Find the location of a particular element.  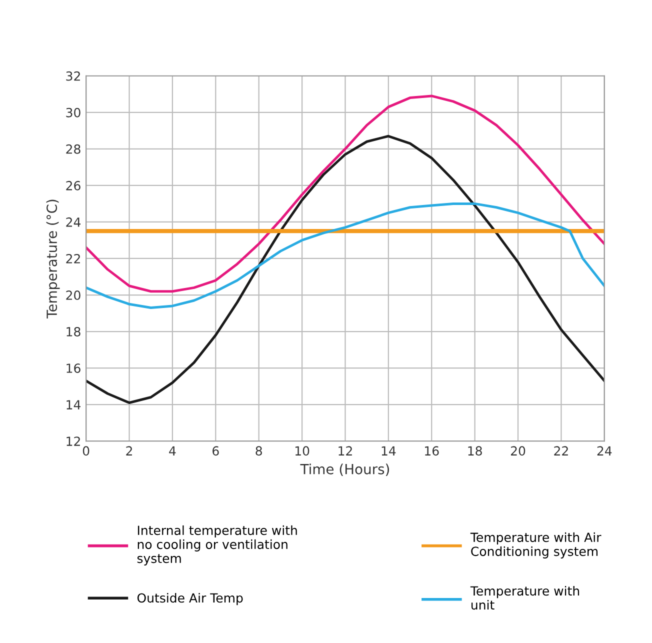

y-tick-label: 16 is located at coordinates (73, 368).